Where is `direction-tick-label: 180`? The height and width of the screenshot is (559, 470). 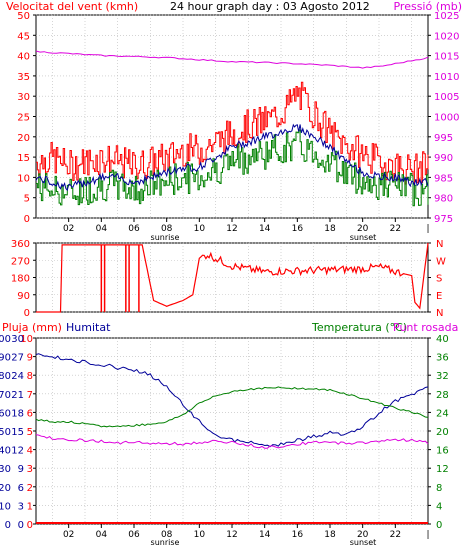
direction-tick-label: 180 is located at coordinates (20, 279).